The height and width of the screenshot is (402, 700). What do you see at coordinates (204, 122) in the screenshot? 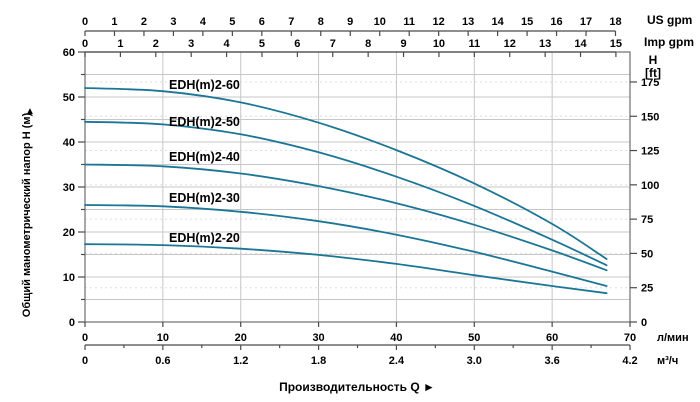
I see `curve-label: EDH(m)2-50` at bounding box center [204, 122].